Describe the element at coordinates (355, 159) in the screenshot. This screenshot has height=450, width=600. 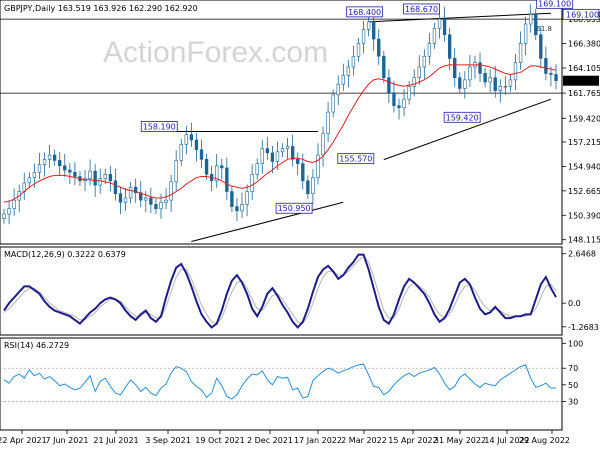
I see `annotation-label: 155.570` at that location.